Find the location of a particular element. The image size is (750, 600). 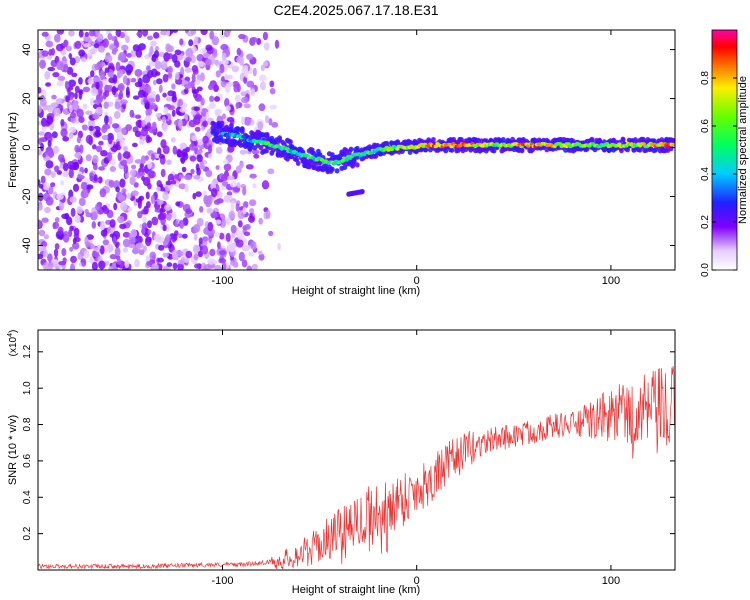

x-tick-label: -100 is located at coordinates (222, 581).